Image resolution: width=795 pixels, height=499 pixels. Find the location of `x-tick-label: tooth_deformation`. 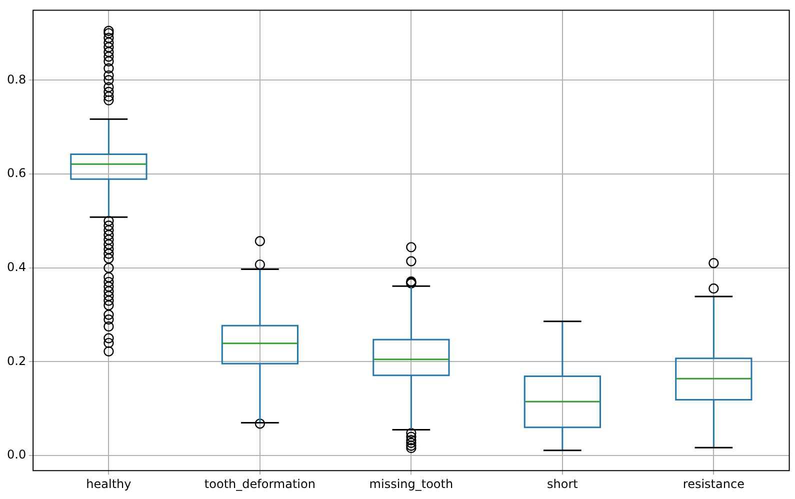

x-tick-label: tooth_deformation is located at coordinates (260, 483).